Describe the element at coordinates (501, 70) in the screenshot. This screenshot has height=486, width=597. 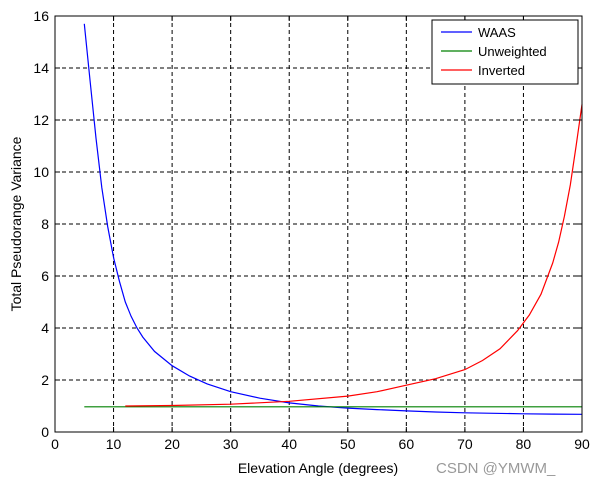
I see `legend-label-inverted: Inverted` at that location.